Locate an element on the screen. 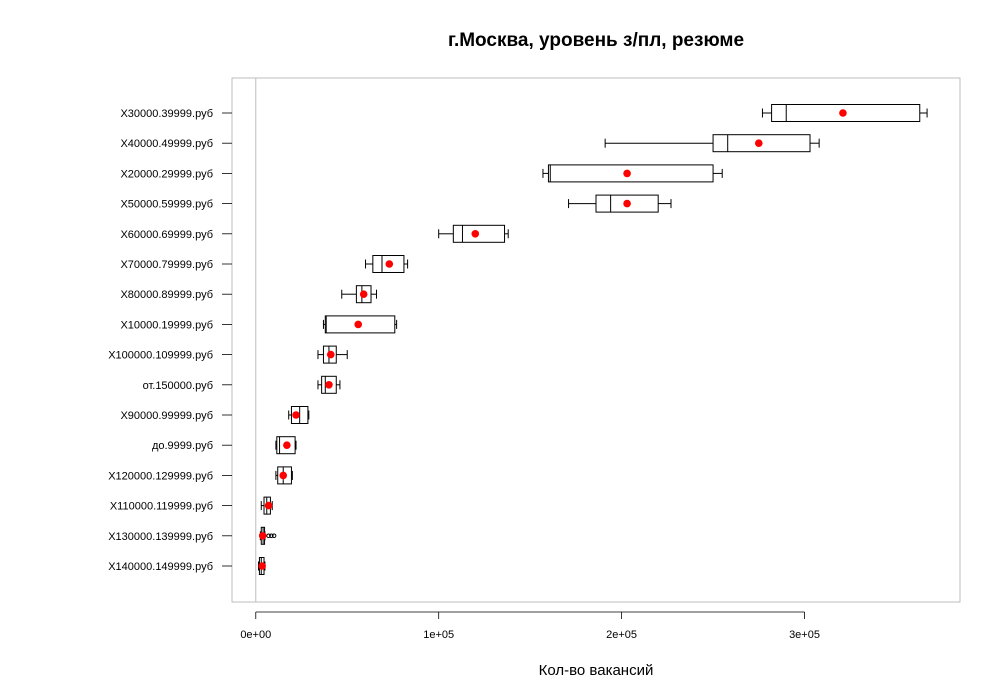  category-label: X90000.99999.руб is located at coordinates (166, 416).